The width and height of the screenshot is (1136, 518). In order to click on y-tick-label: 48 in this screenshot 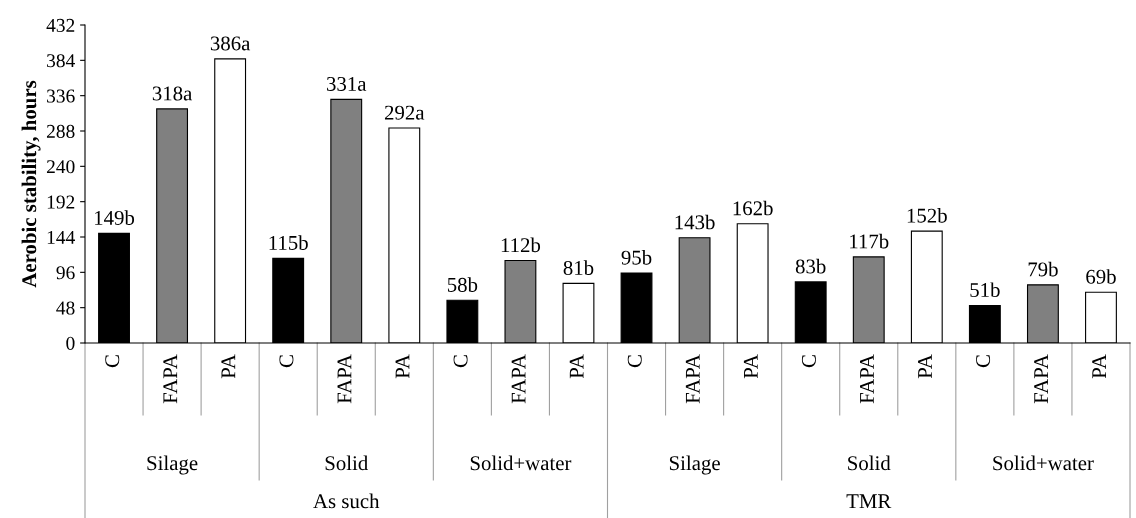, I will do `click(65, 308)`.